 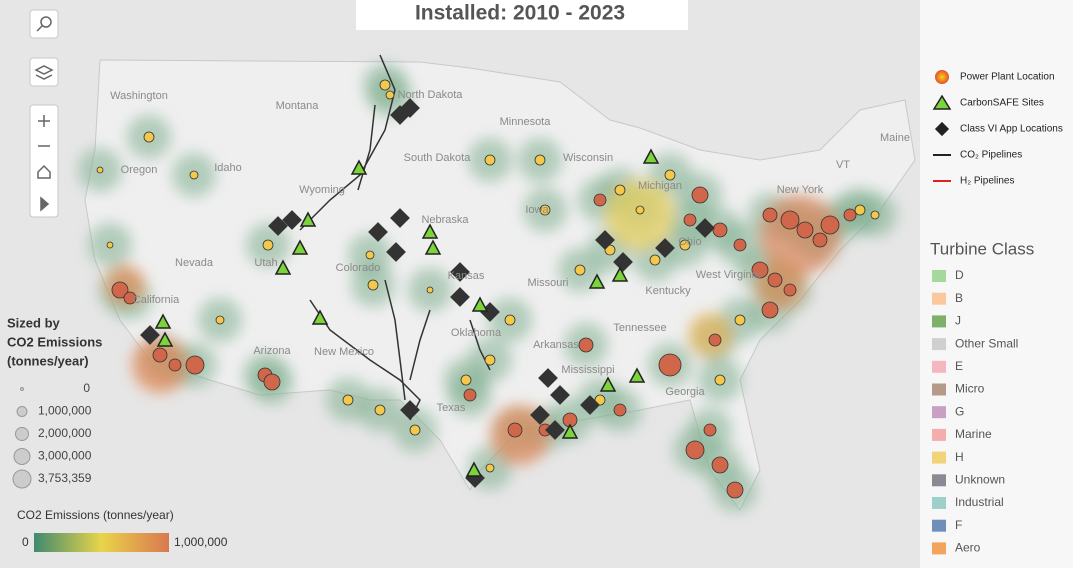 I want to click on state-label: Nebraska, so click(x=445, y=220).